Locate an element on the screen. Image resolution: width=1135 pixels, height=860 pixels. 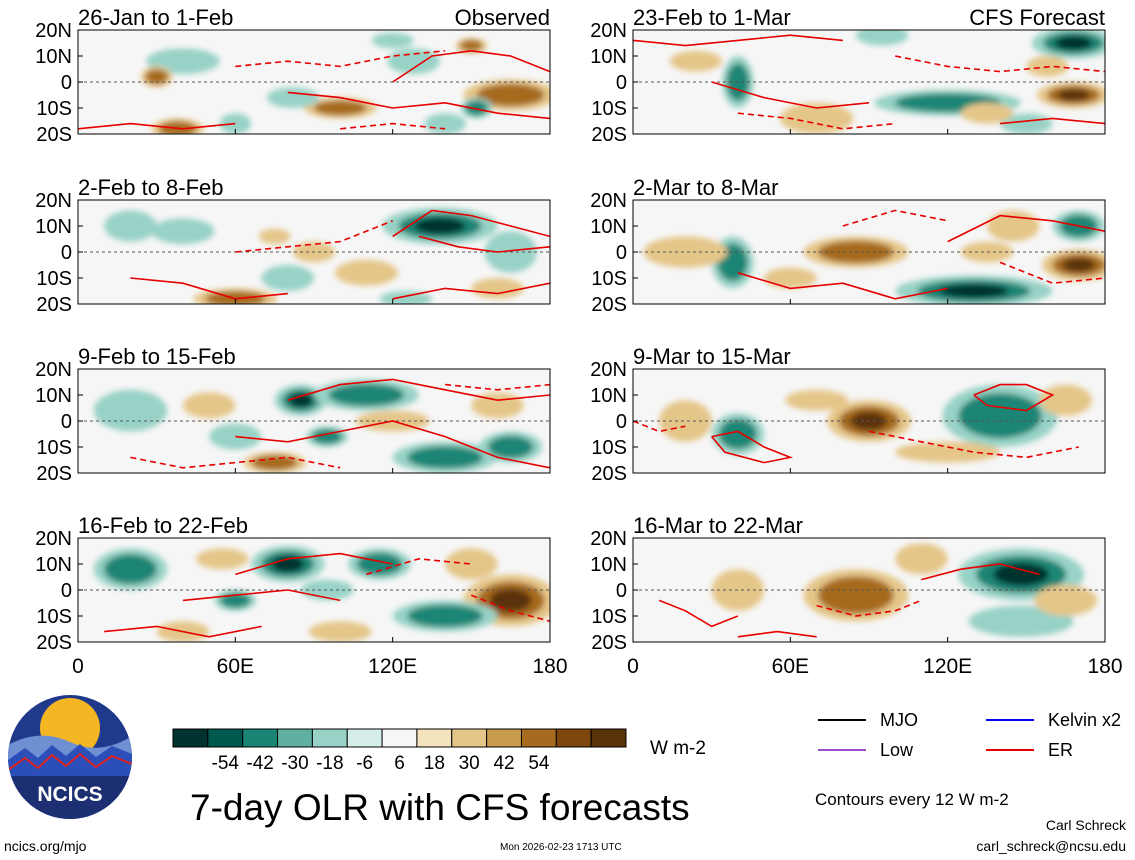
colorbar-tick-label: -54 is located at coordinates (226, 763).